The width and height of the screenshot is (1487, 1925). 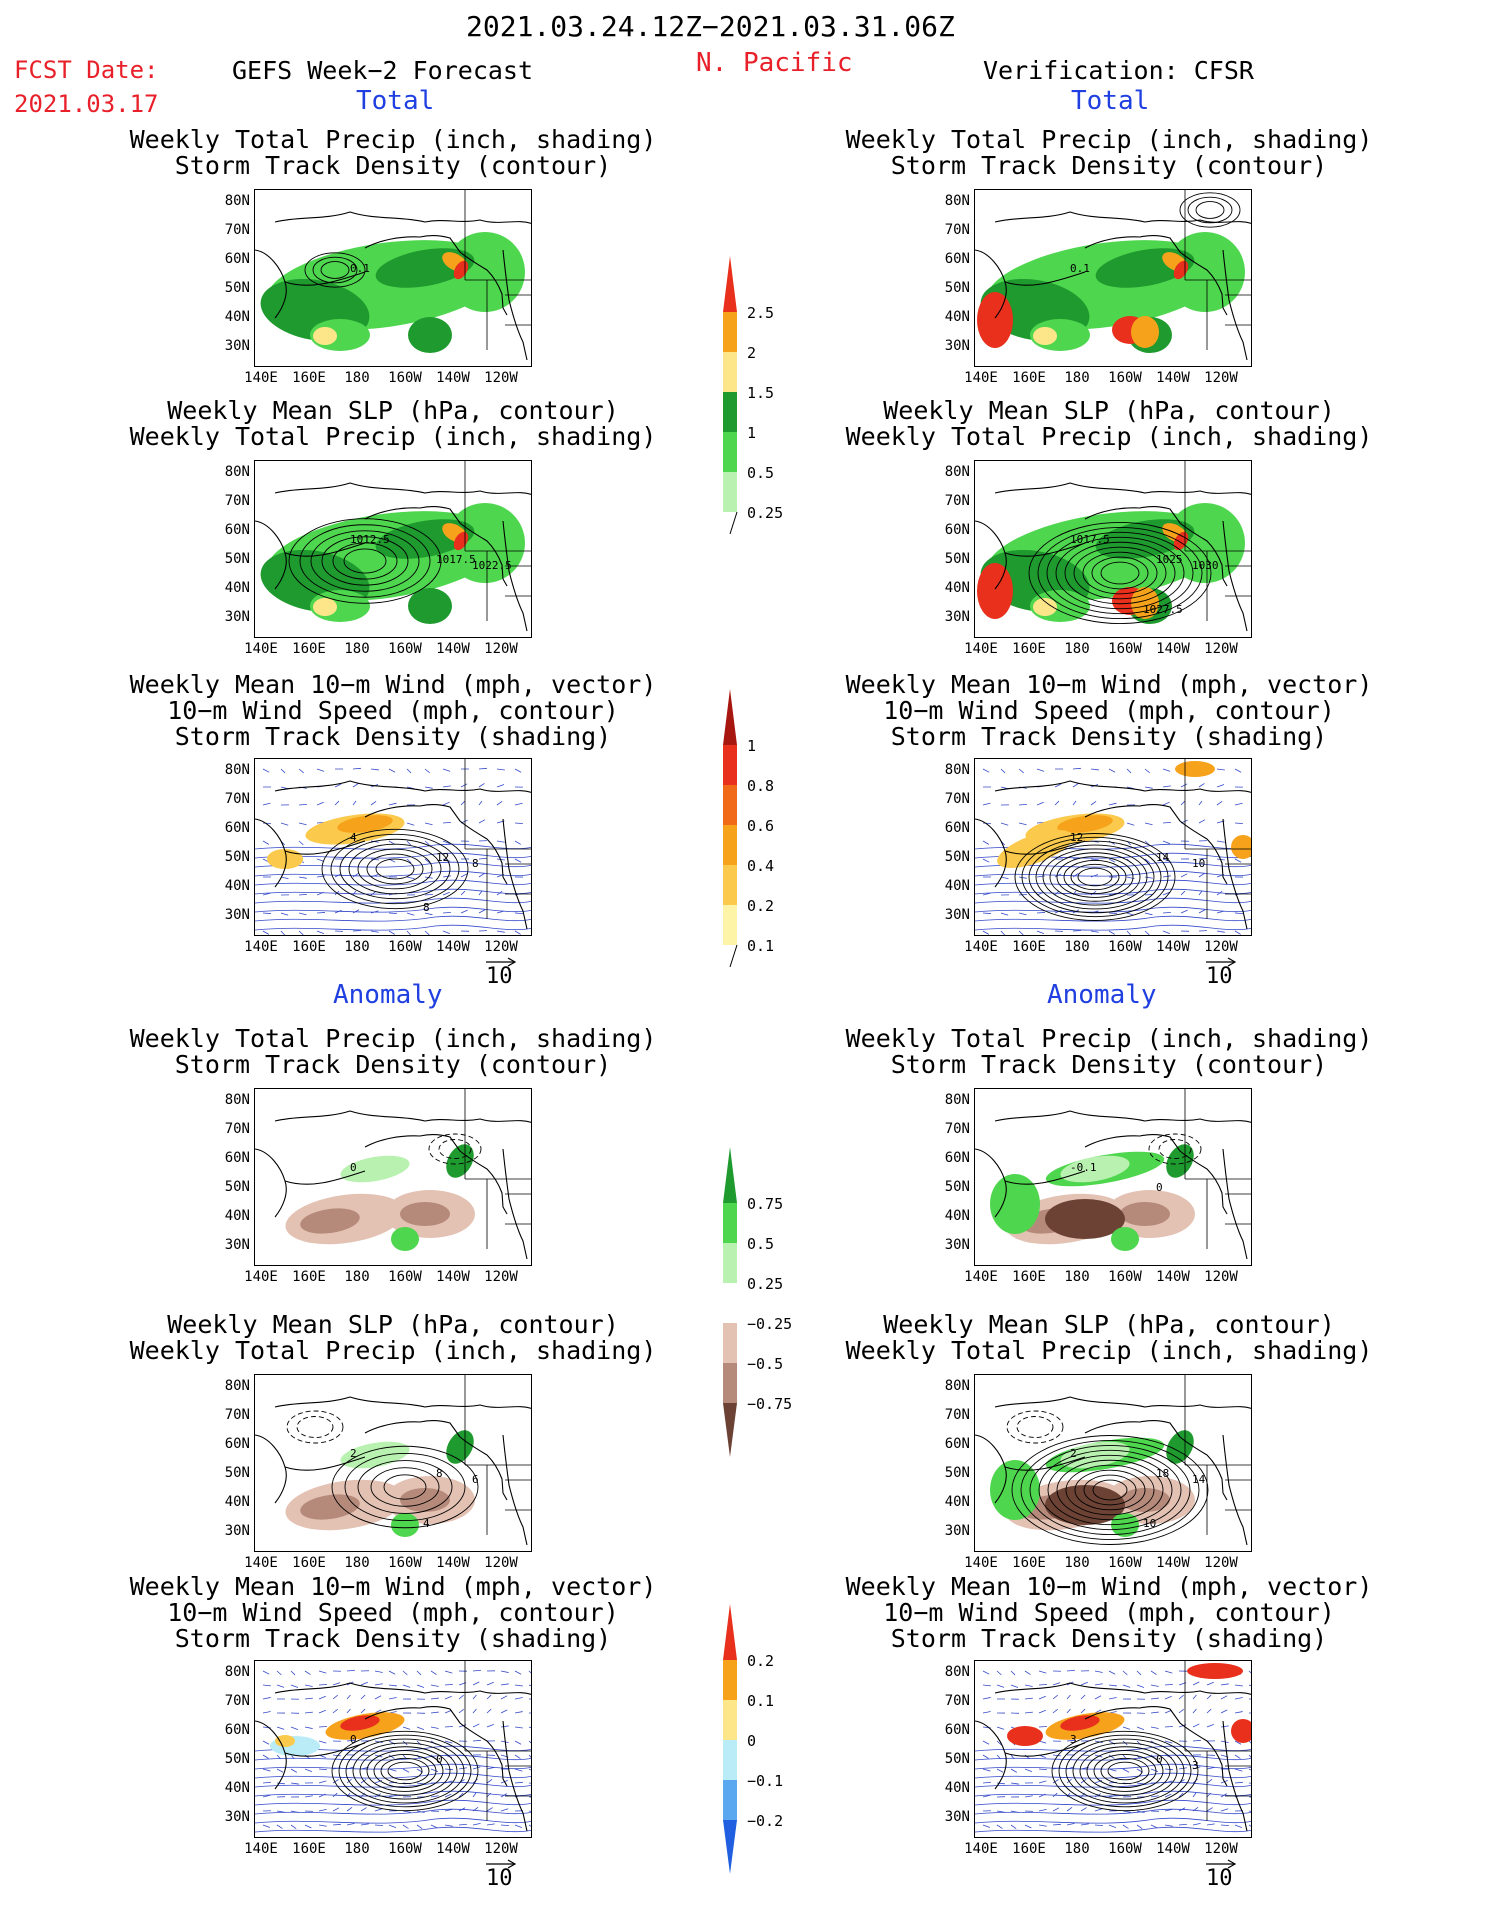 What do you see at coordinates (1029, 378) in the screenshot?
I see `lon-label-0-right-1: 160E` at bounding box center [1029, 378].